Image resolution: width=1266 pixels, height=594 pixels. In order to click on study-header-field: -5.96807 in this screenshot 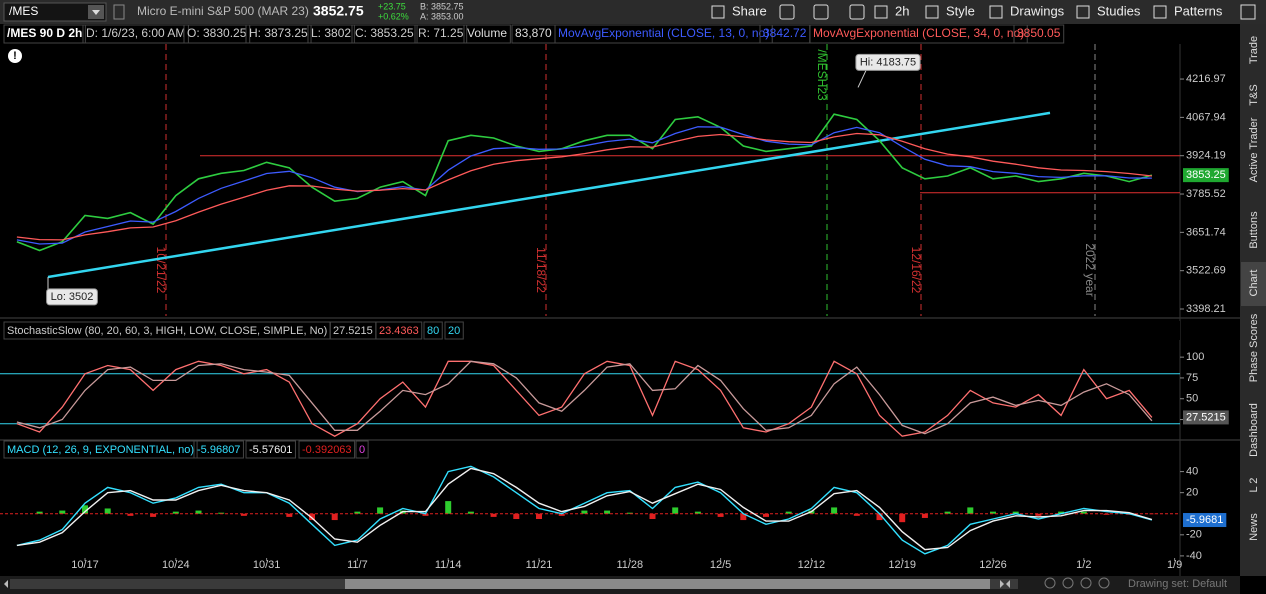, I will do `click(218, 450)`.